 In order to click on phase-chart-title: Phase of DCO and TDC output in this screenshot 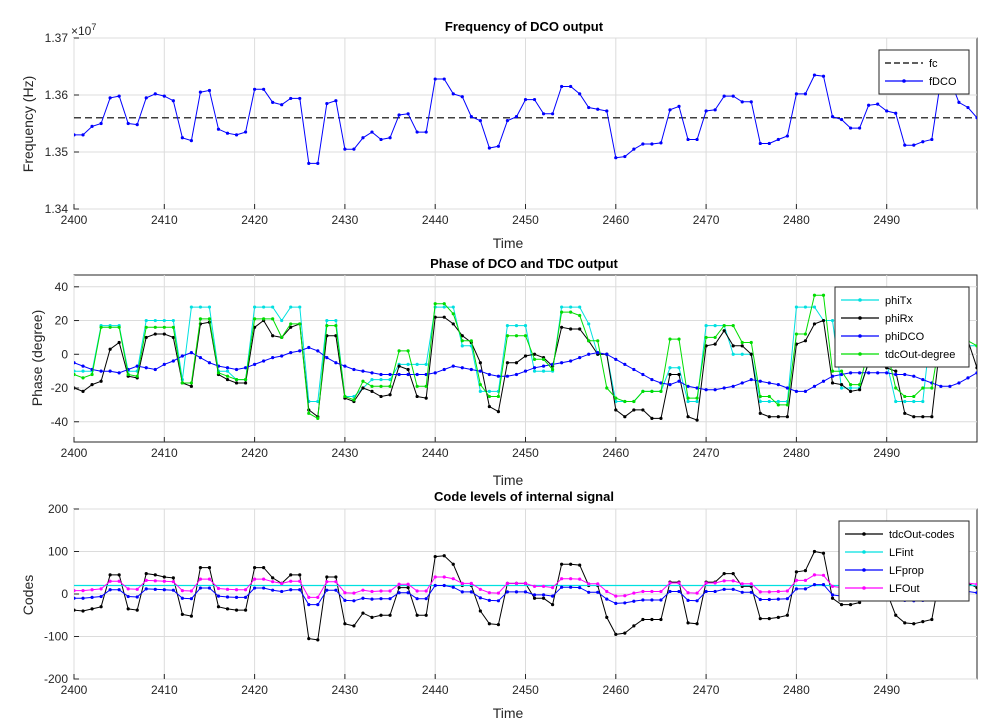, I will do `click(524, 263)`.